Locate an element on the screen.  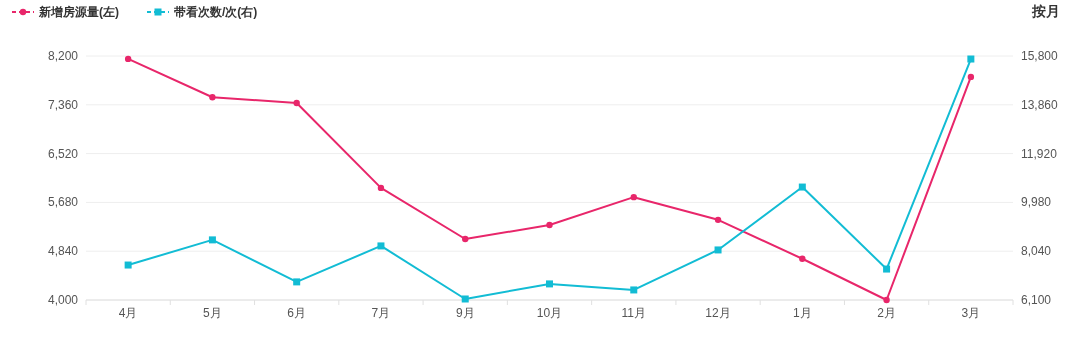
x-tick-label: 9月 is located at coordinates (465, 313).